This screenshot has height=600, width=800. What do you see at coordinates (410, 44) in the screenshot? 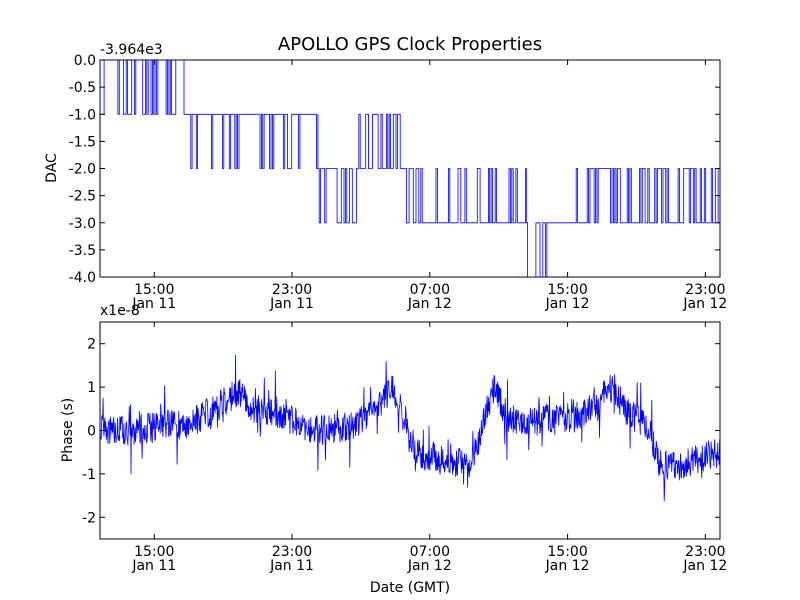
I see `chart-title: APOLLO GPS Clock Properties` at bounding box center [410, 44].